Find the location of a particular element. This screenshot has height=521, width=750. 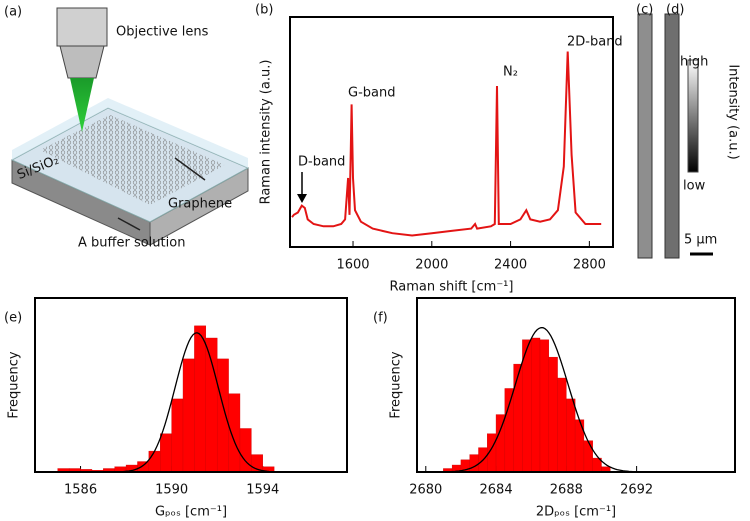

arrow-head is located at coordinates (302, 198).